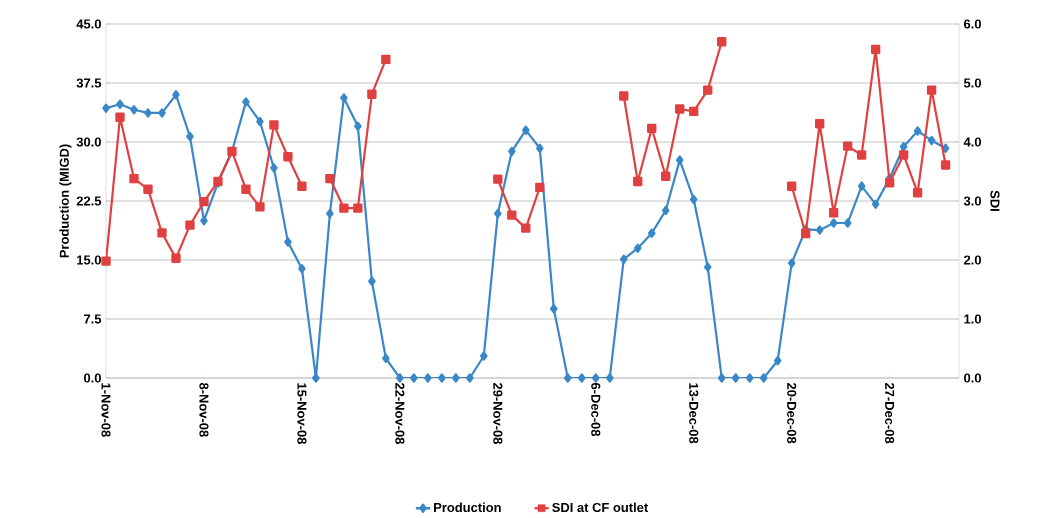 The image size is (1040, 518). Describe the element at coordinates (890, 413) in the screenshot. I see `x-tick-label: 27-Dec-08` at that location.